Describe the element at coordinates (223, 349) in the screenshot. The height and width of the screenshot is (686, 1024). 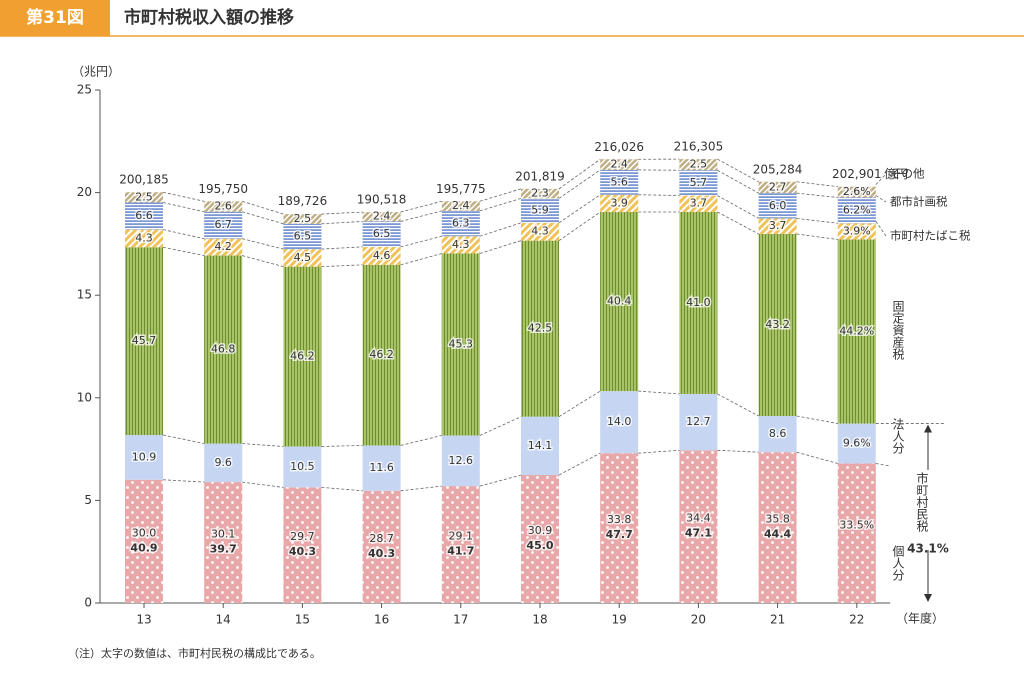
I see `data-label: 46.8` at that location.